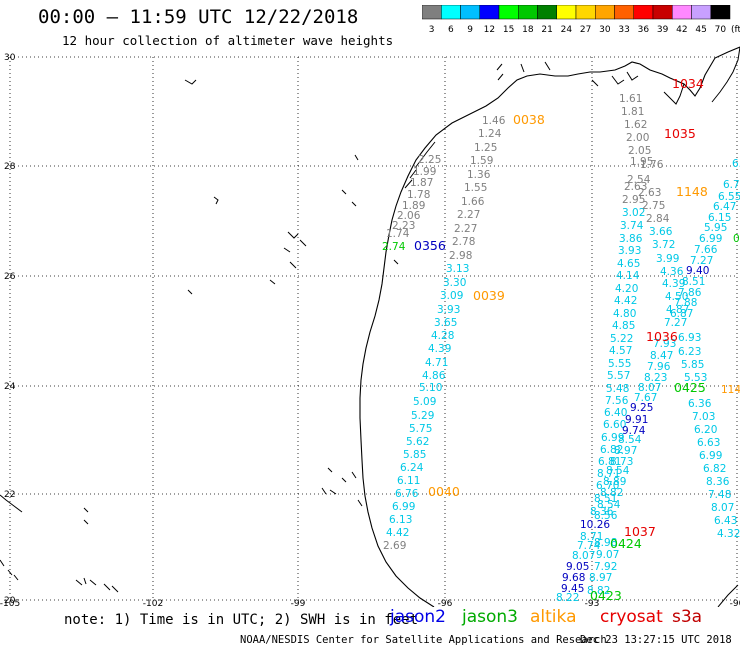 This screenshot has width=740, height=650. What do you see at coordinates (606, 516) in the screenshot?
I see `wave-height-label: 8.56` at bounding box center [606, 516].